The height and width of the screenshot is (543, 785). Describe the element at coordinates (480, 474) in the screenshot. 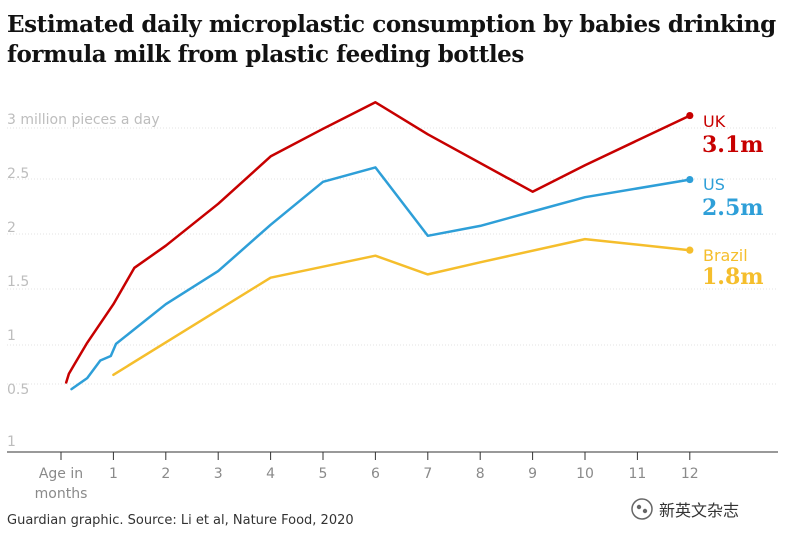

I see `x-tick-label: 8` at that location.